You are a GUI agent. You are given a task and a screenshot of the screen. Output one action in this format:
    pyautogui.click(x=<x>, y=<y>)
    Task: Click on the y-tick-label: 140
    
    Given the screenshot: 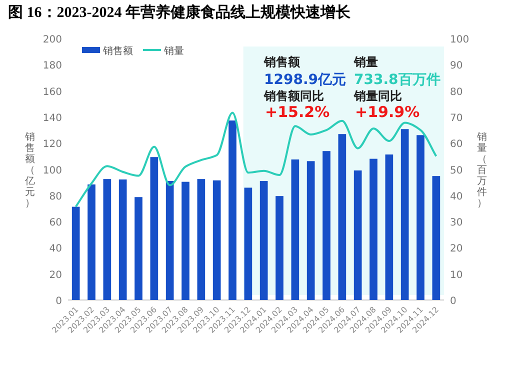 What is the action you would take?
    pyautogui.click(x=52, y=118)
    